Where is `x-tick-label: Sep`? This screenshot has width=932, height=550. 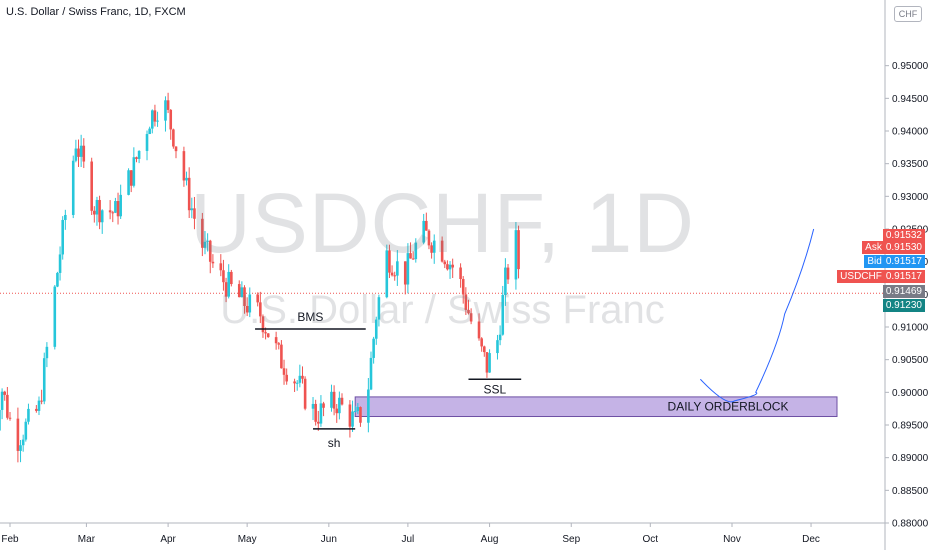 x-tick-label: Sep is located at coordinates (571, 539).